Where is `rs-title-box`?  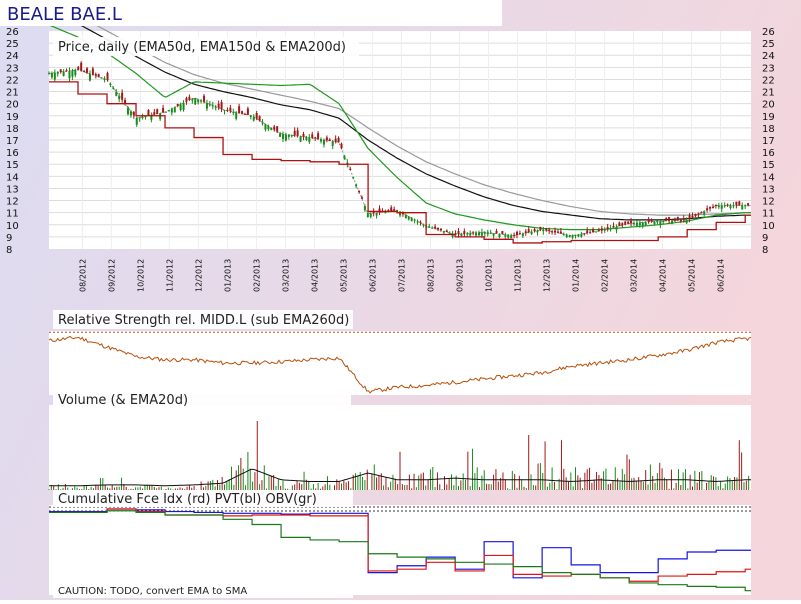
rs-title-box is located at coordinates (203, 319).